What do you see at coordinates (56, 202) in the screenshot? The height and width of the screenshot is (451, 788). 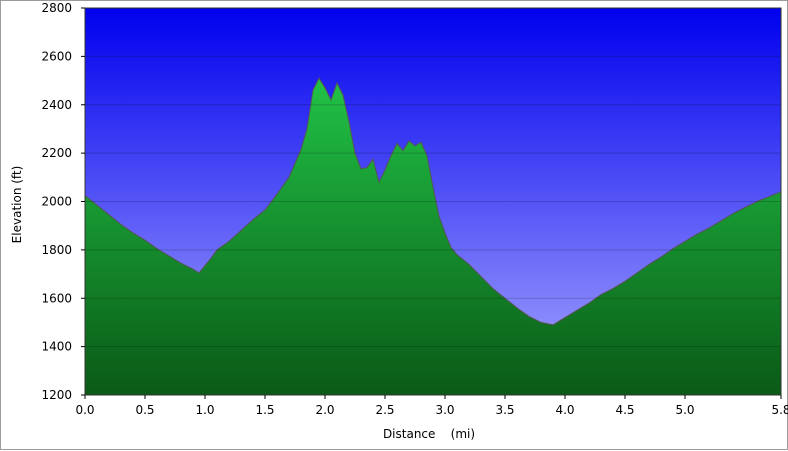 I see `y-tick-label: 2000` at bounding box center [56, 202].